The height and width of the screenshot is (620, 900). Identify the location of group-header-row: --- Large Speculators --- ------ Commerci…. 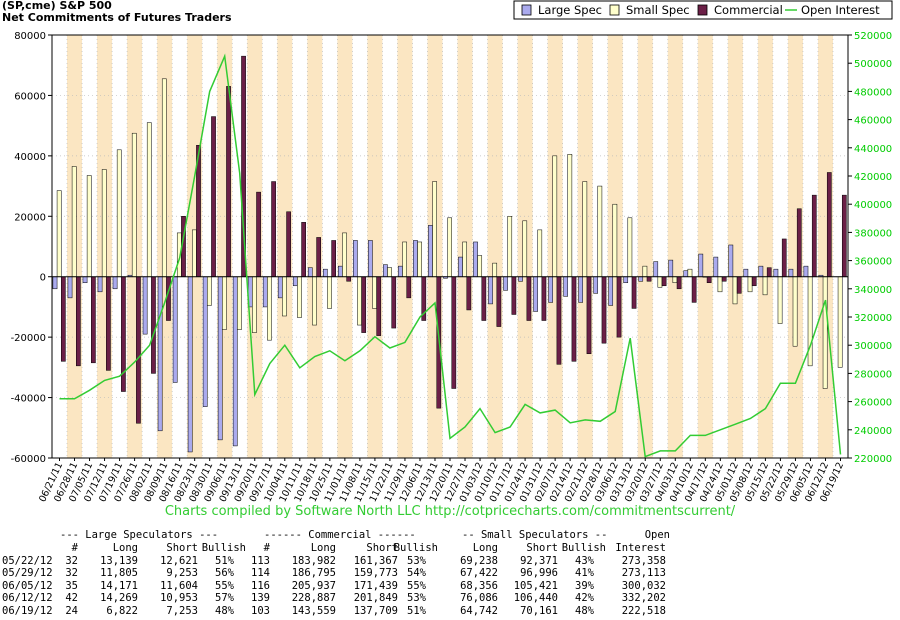
(450, 535).